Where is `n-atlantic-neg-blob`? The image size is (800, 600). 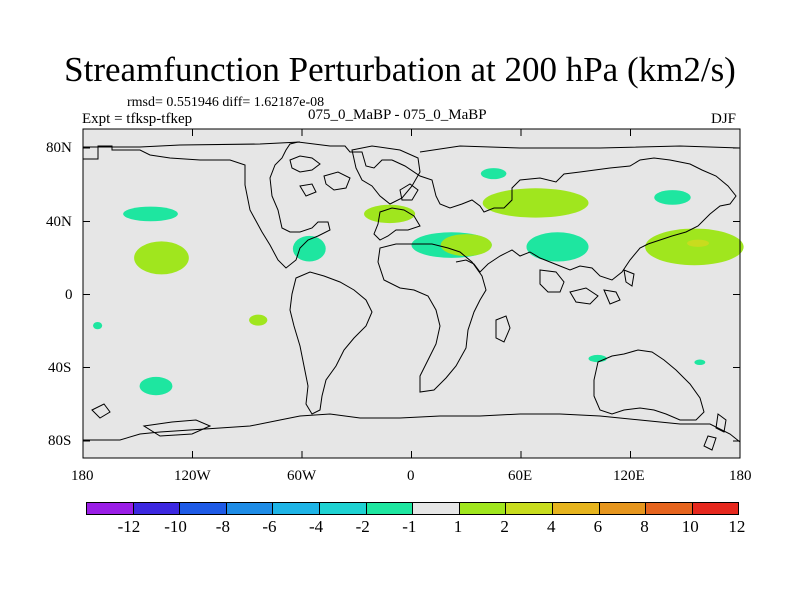
n-atlantic-neg-blob is located at coordinates (309, 248).